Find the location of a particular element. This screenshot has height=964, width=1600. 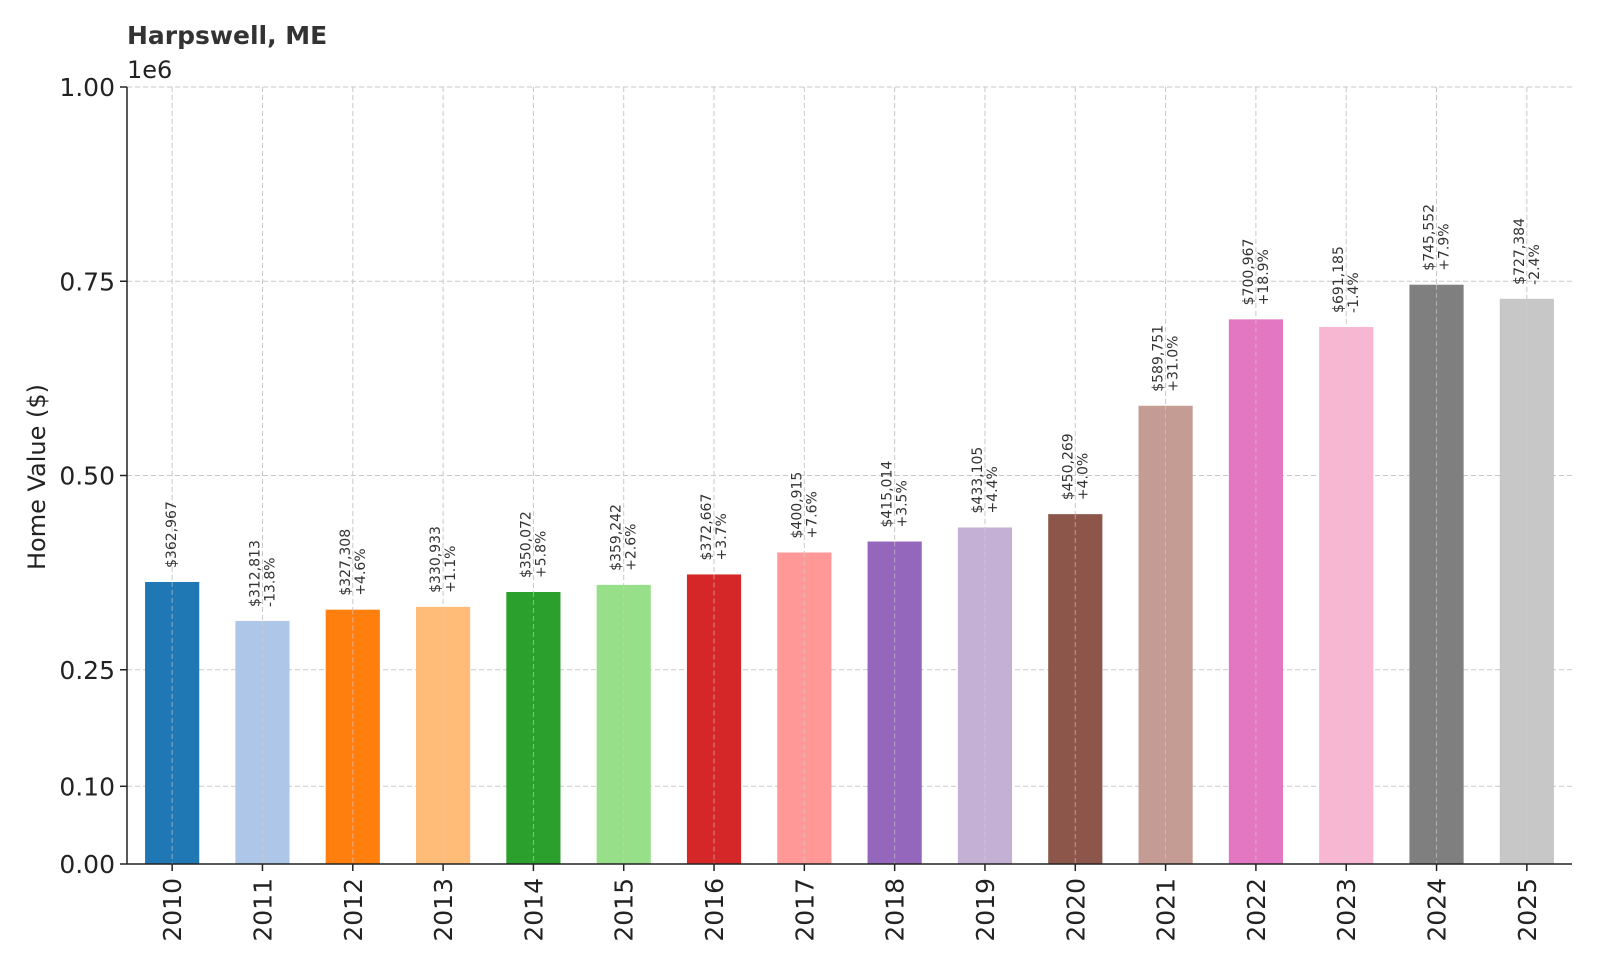

data-label-change-2014: +5.8% is located at coordinates (541, 554).